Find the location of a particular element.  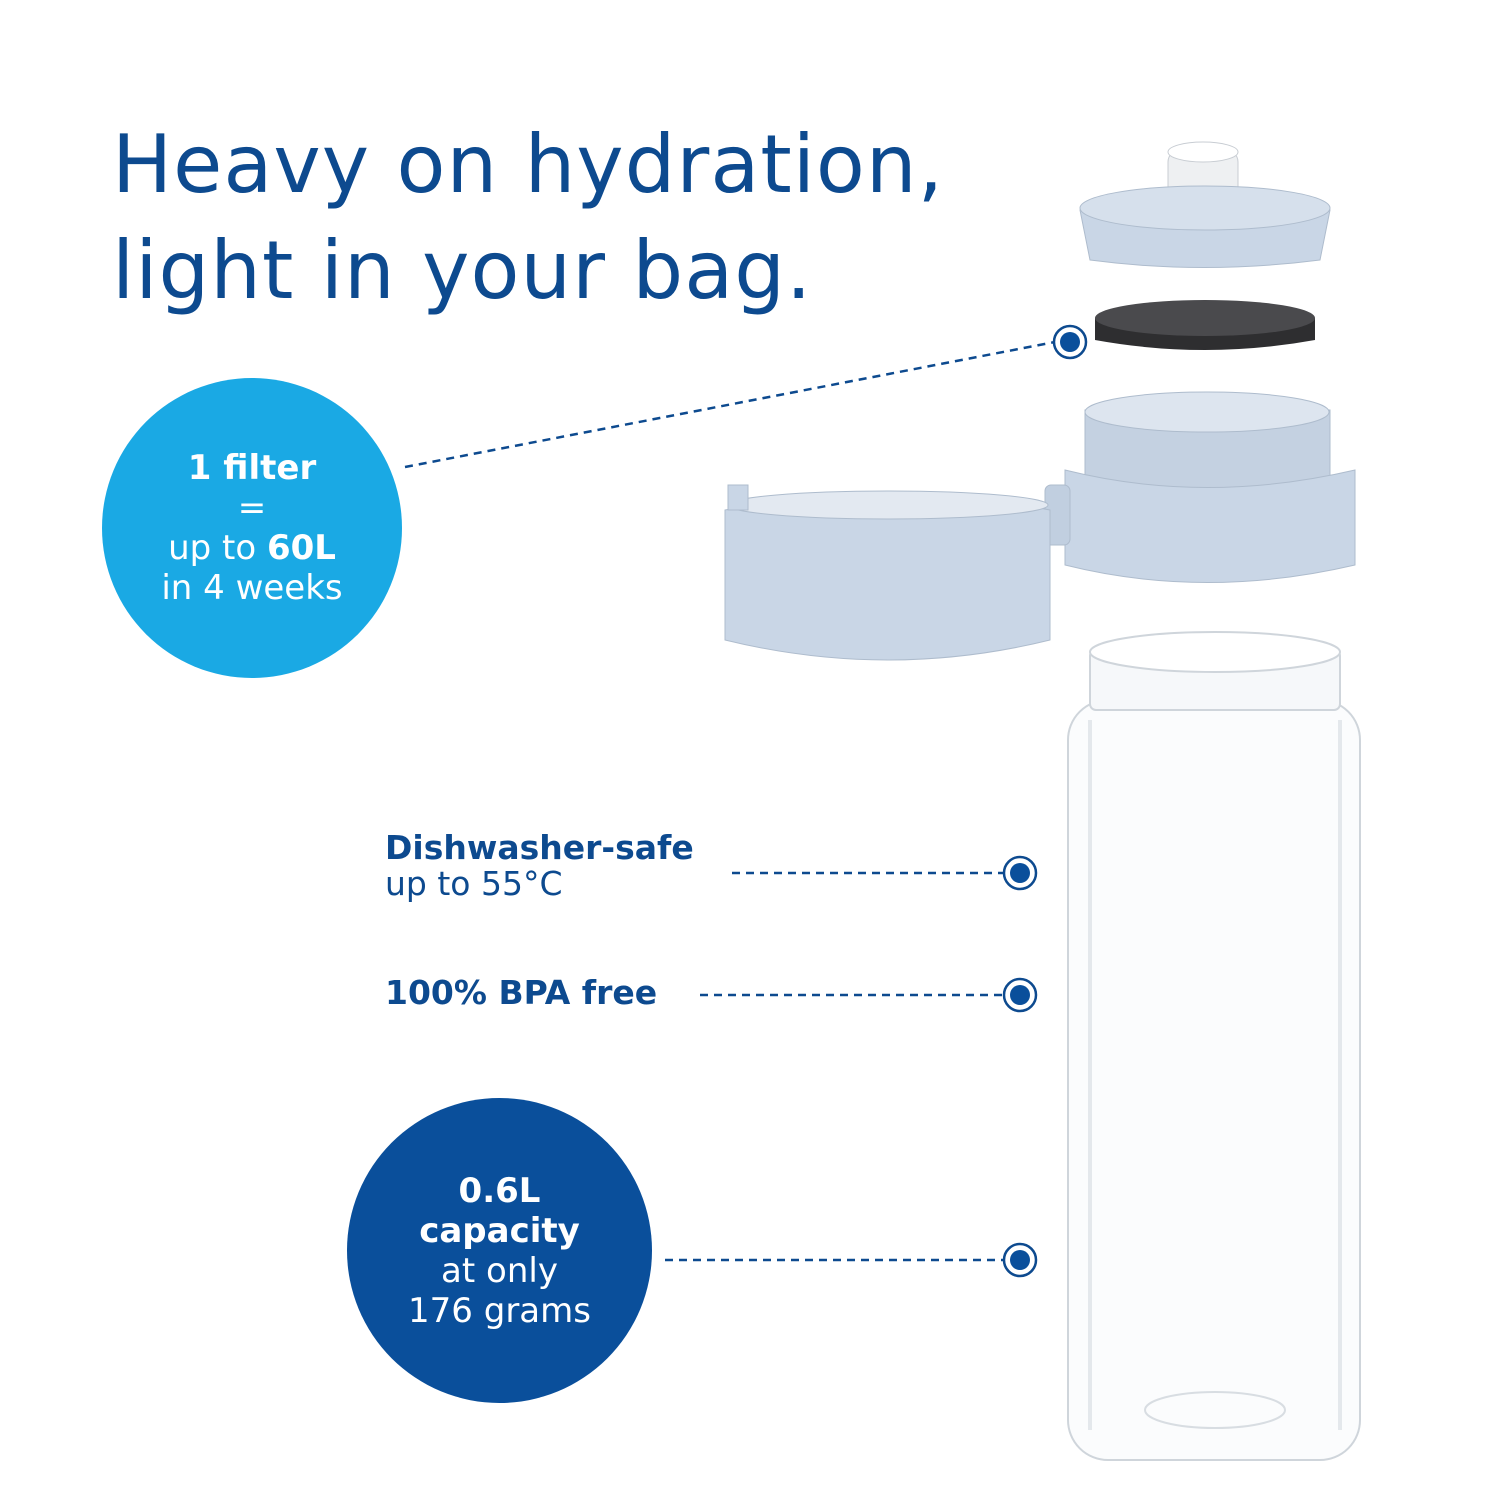

filter-disc is located at coordinates (1205, 325).